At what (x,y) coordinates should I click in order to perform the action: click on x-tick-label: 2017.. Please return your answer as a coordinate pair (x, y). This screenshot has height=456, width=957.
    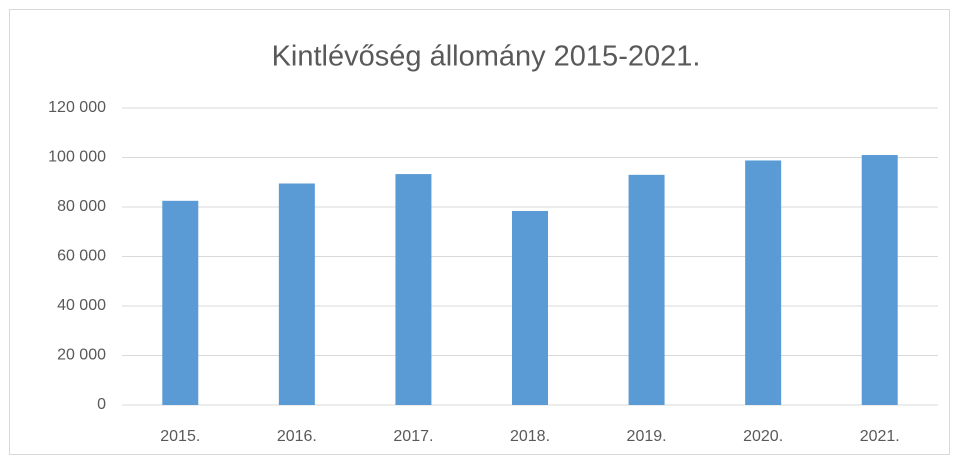
    Looking at the image, I should click on (413, 436).